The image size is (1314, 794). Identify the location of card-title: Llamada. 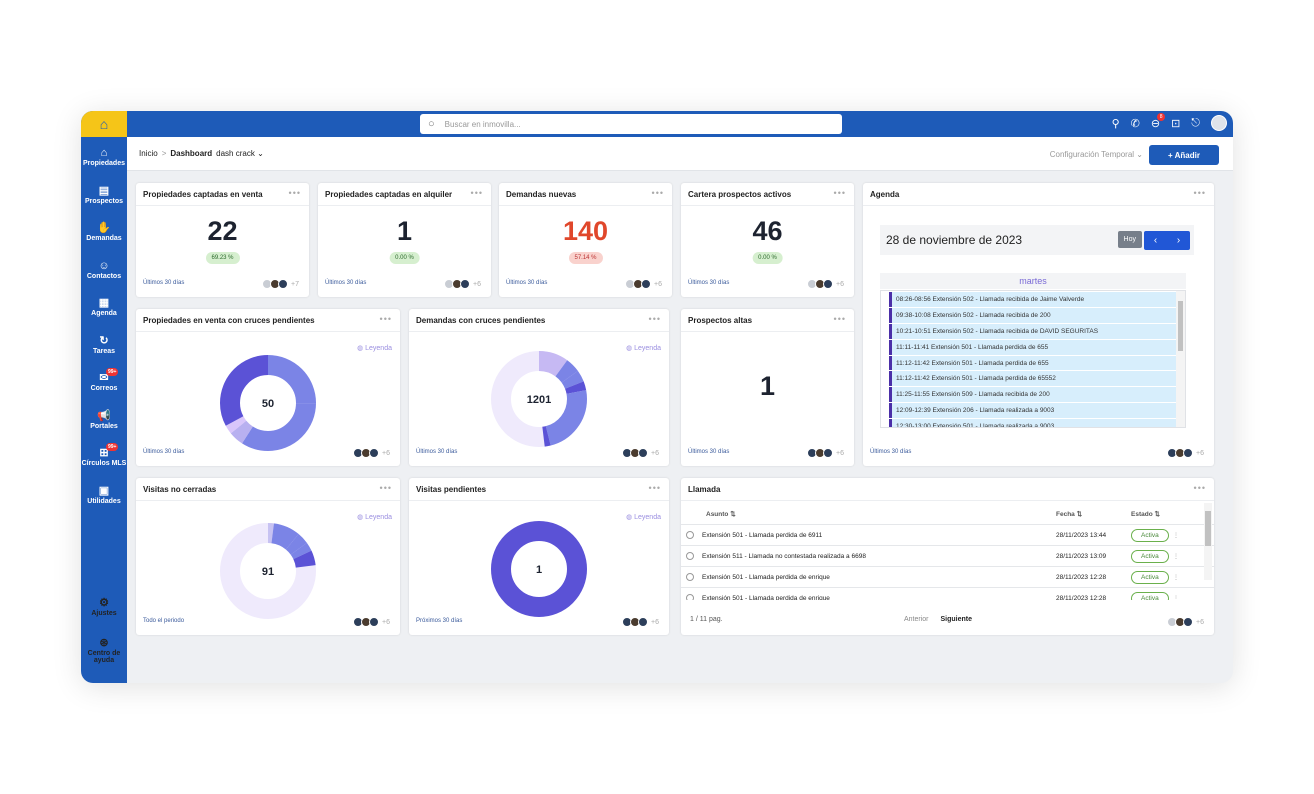
(704, 489).